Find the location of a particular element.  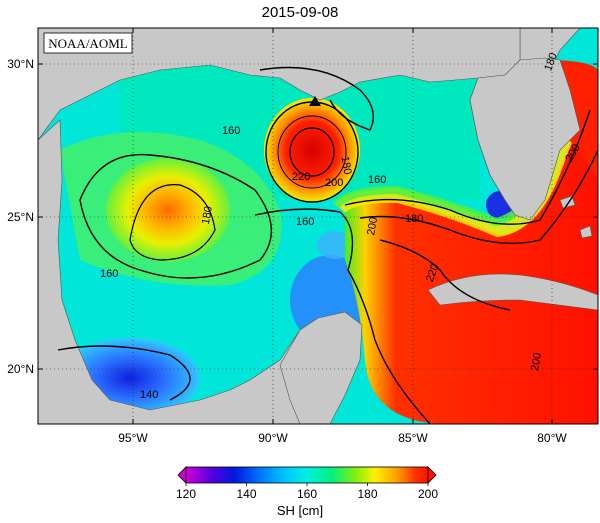

colorbar-min-arrow is located at coordinates (182, 475).